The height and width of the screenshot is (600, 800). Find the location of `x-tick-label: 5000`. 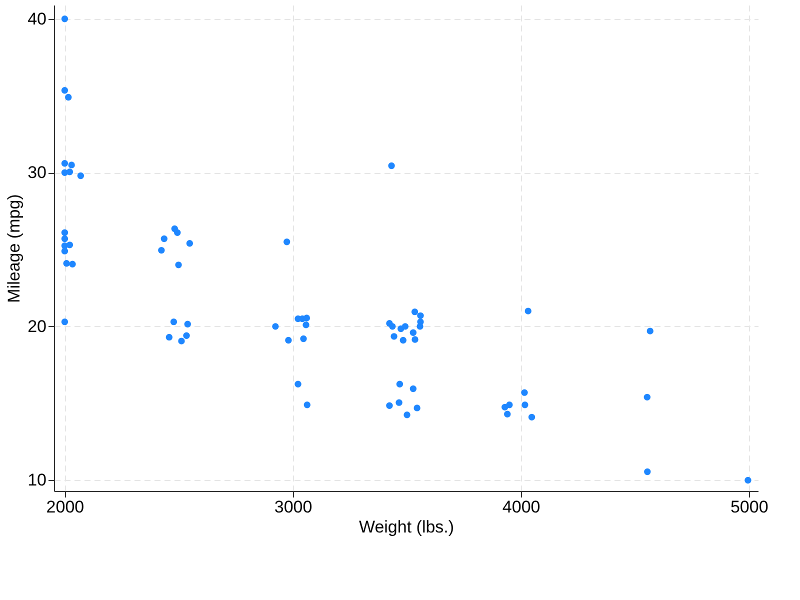

x-tick-label: 5000 is located at coordinates (749, 507).